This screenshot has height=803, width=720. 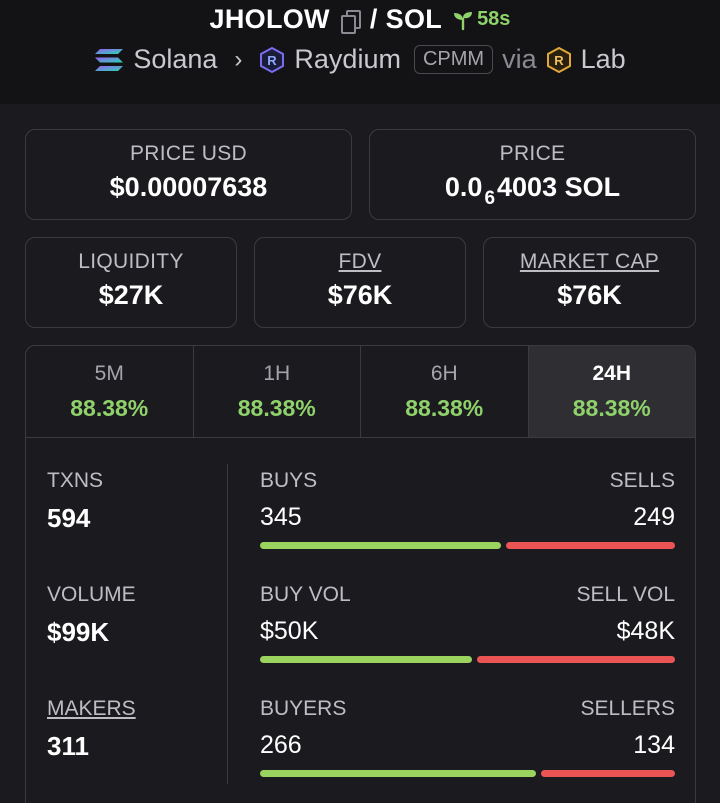 I want to click on copy-icon, so click(x=350, y=21).